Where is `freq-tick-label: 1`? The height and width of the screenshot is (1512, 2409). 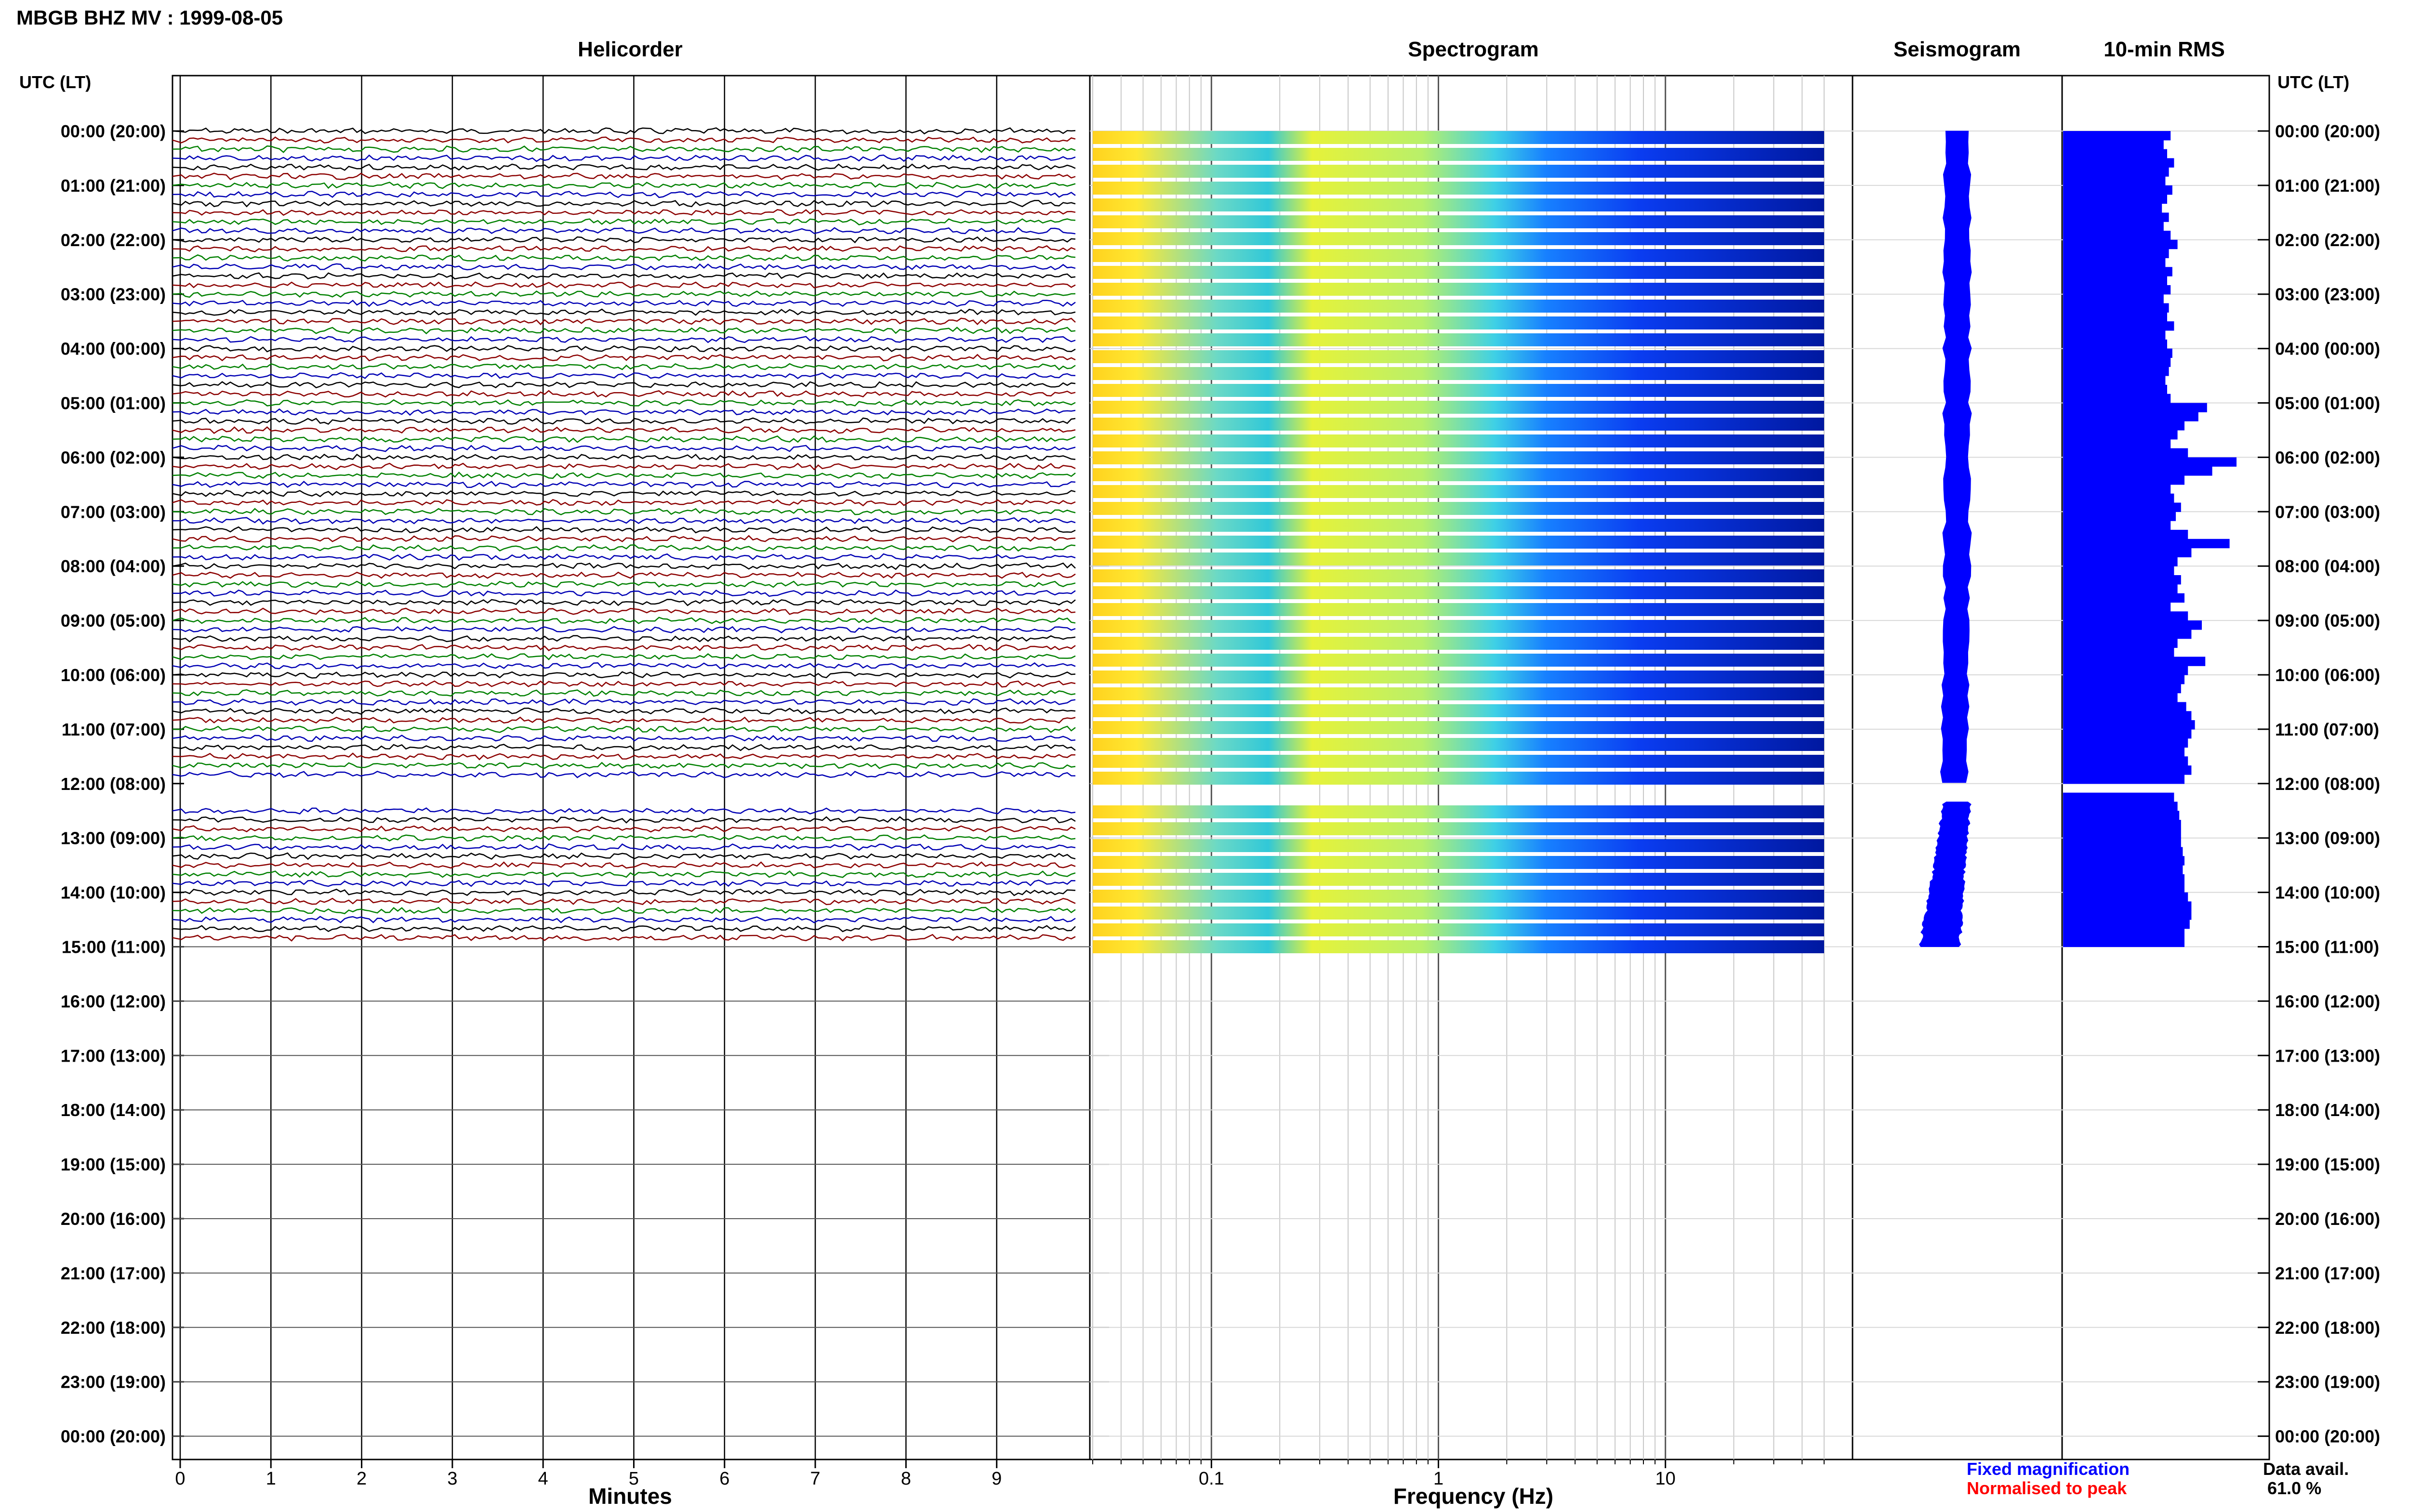
freq-tick-label: 1 is located at coordinates (1438, 1479).